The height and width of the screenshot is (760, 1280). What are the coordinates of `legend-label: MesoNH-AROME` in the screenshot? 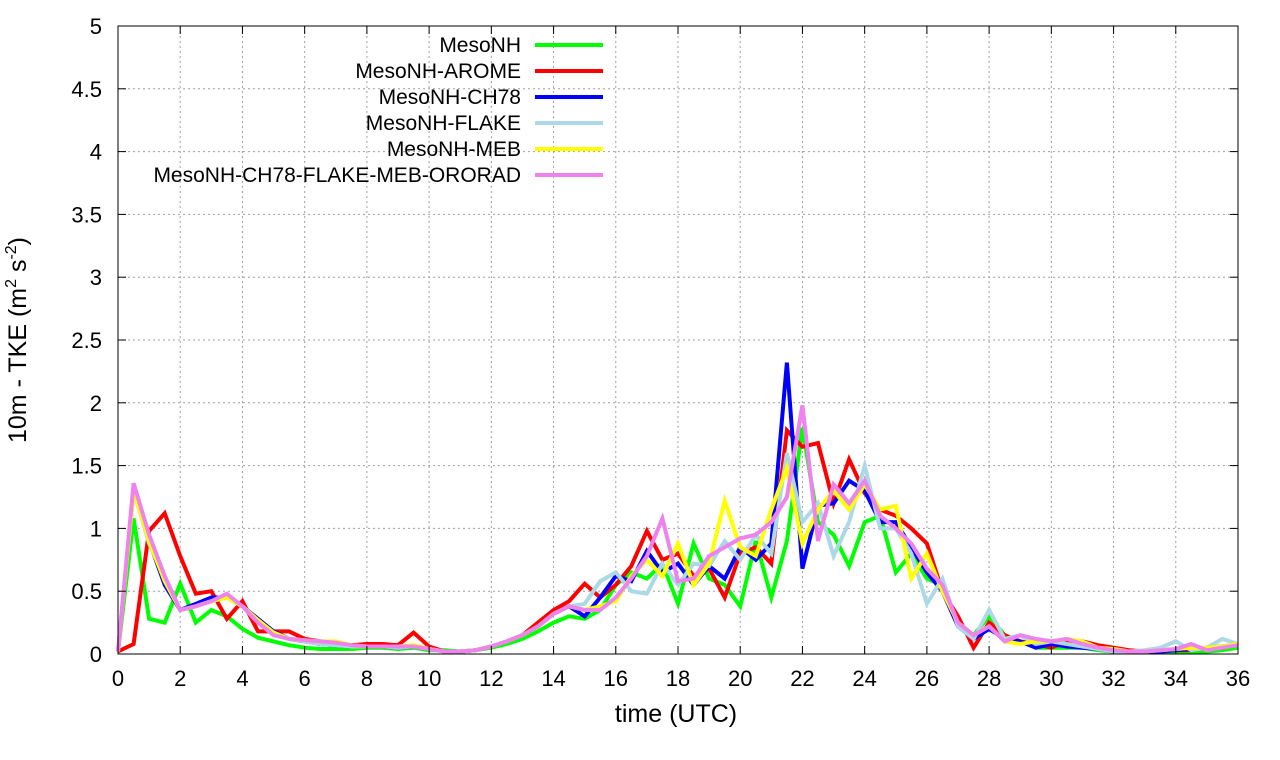 It's located at (438, 71).